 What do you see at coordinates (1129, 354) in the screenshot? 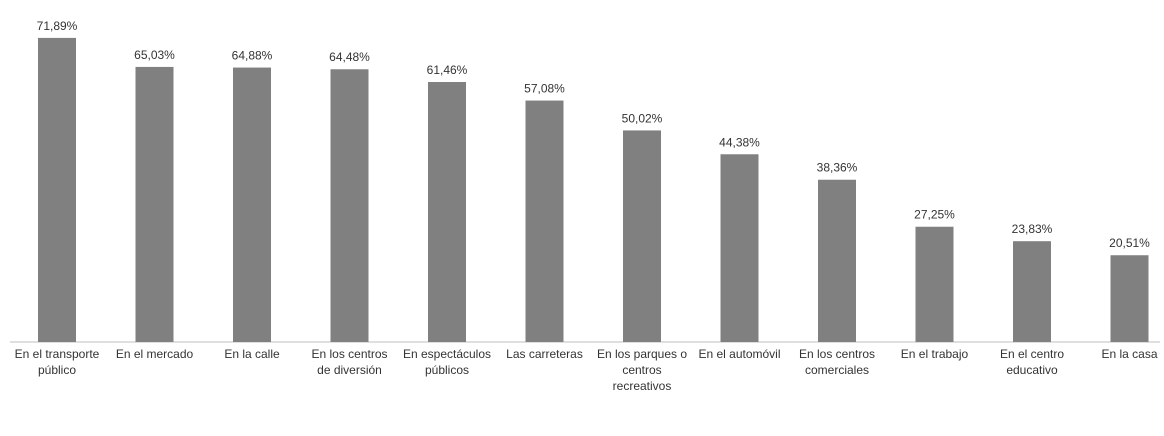
I see `x-tick-label: En la casa` at bounding box center [1129, 354].